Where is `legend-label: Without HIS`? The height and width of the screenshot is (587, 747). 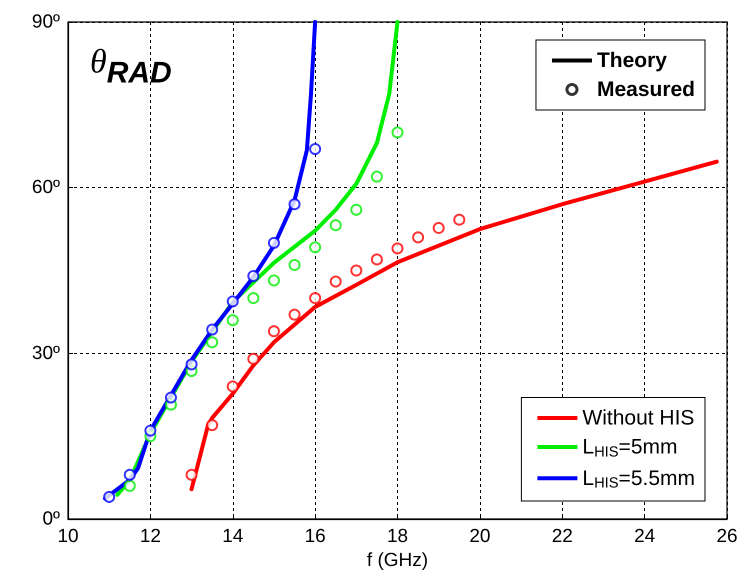
legend-label: Without HIS is located at coordinates (638, 418).